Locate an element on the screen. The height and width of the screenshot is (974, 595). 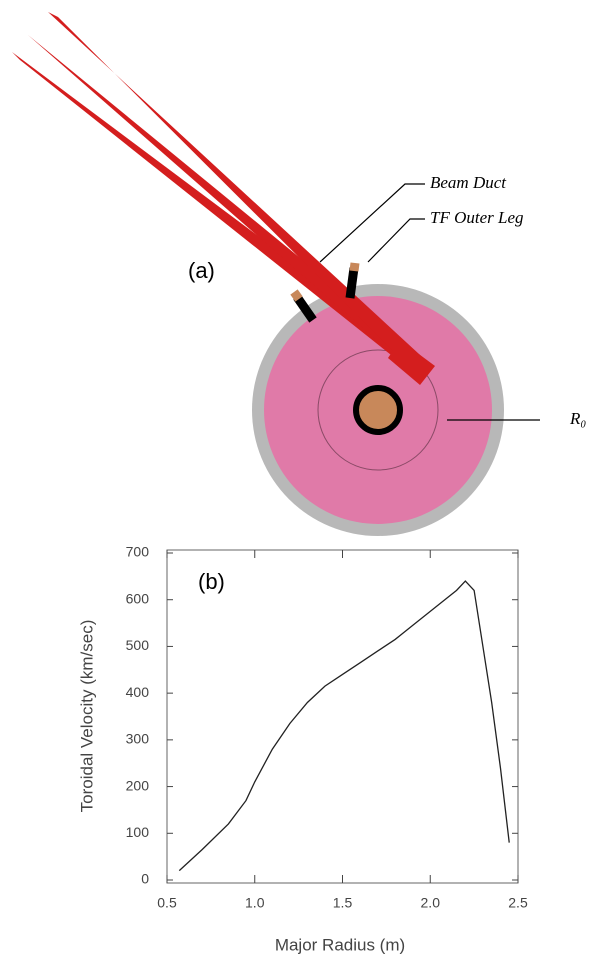
x-tick-label: 1.0 is located at coordinates (255, 903).